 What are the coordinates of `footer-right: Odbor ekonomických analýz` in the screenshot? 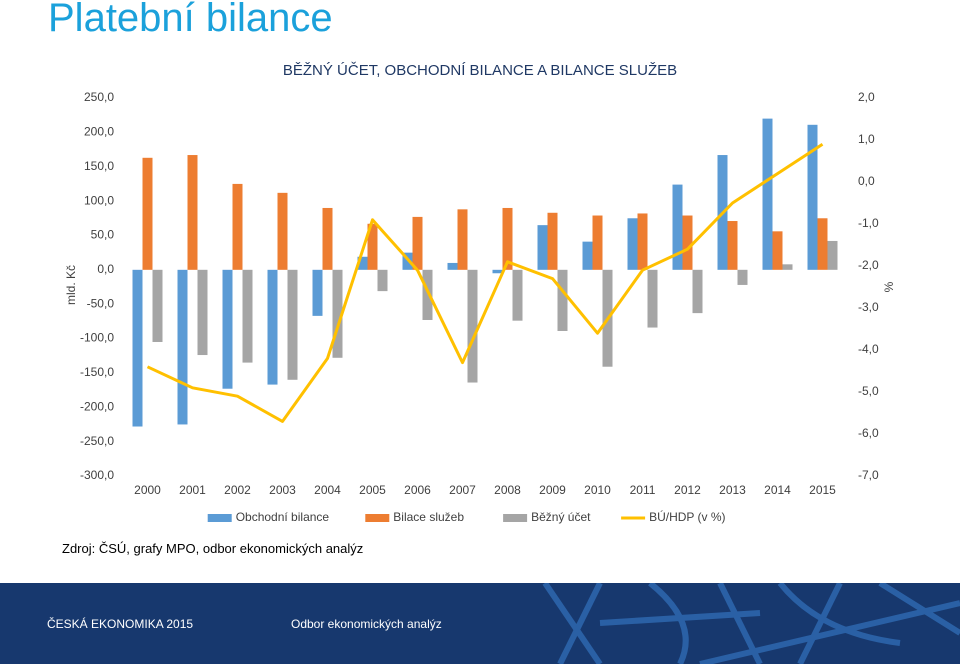 It's located at (366, 624).